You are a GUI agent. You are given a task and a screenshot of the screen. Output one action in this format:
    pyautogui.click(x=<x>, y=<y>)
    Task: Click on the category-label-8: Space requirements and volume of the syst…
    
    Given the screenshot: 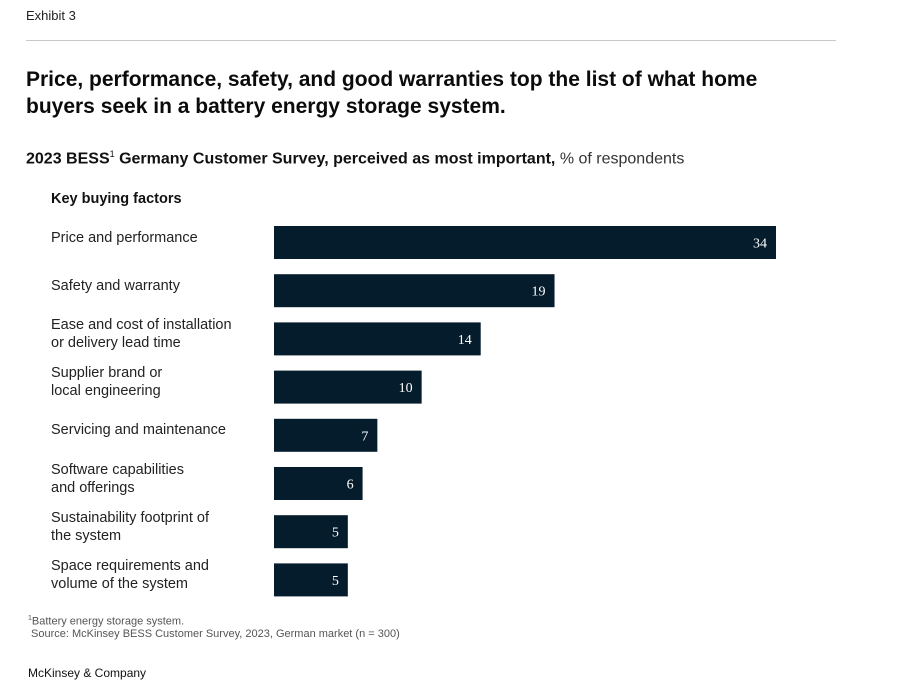 What is the action you would take?
    pyautogui.click(x=158, y=575)
    